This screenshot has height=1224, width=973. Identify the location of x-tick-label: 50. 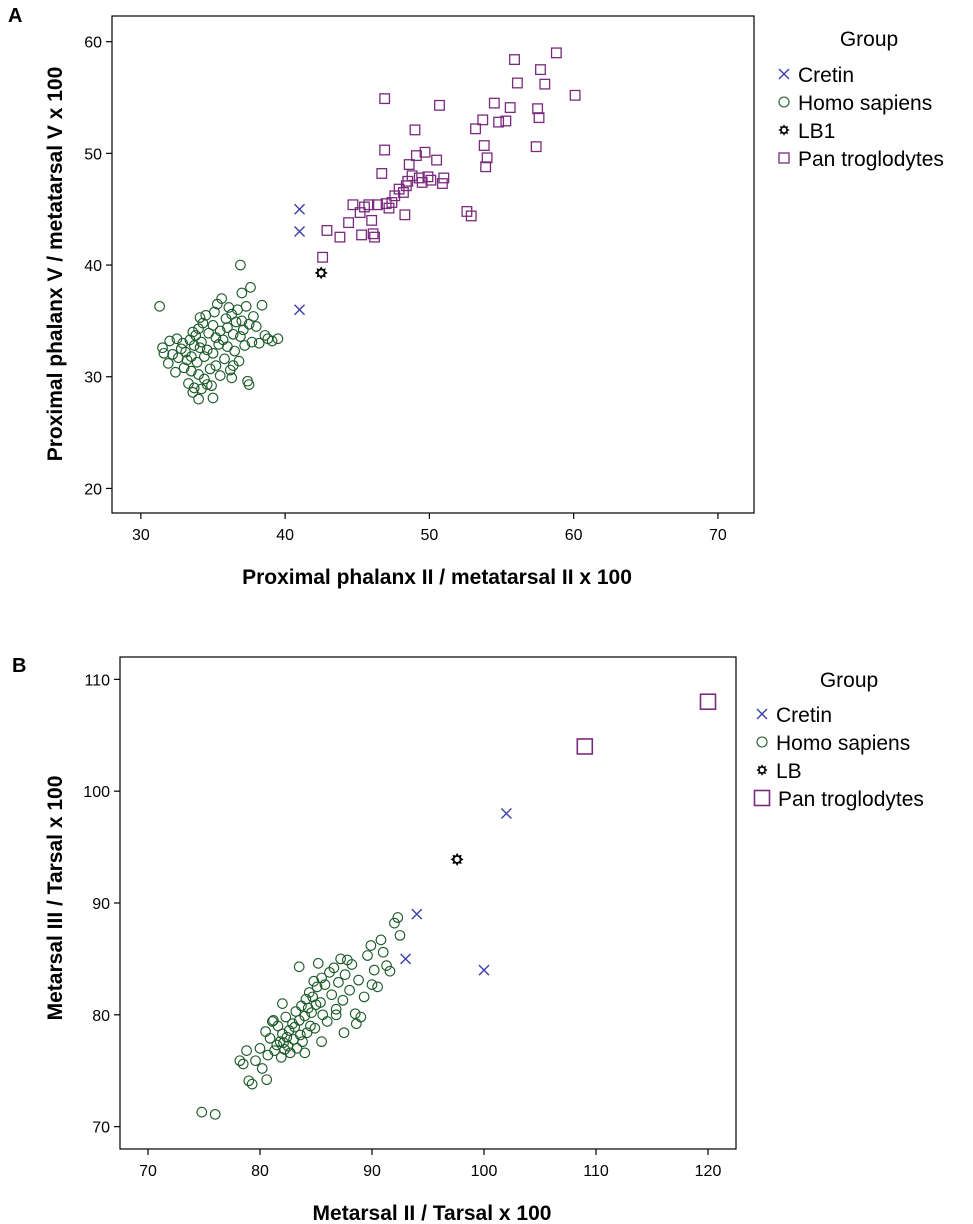
(429, 535).